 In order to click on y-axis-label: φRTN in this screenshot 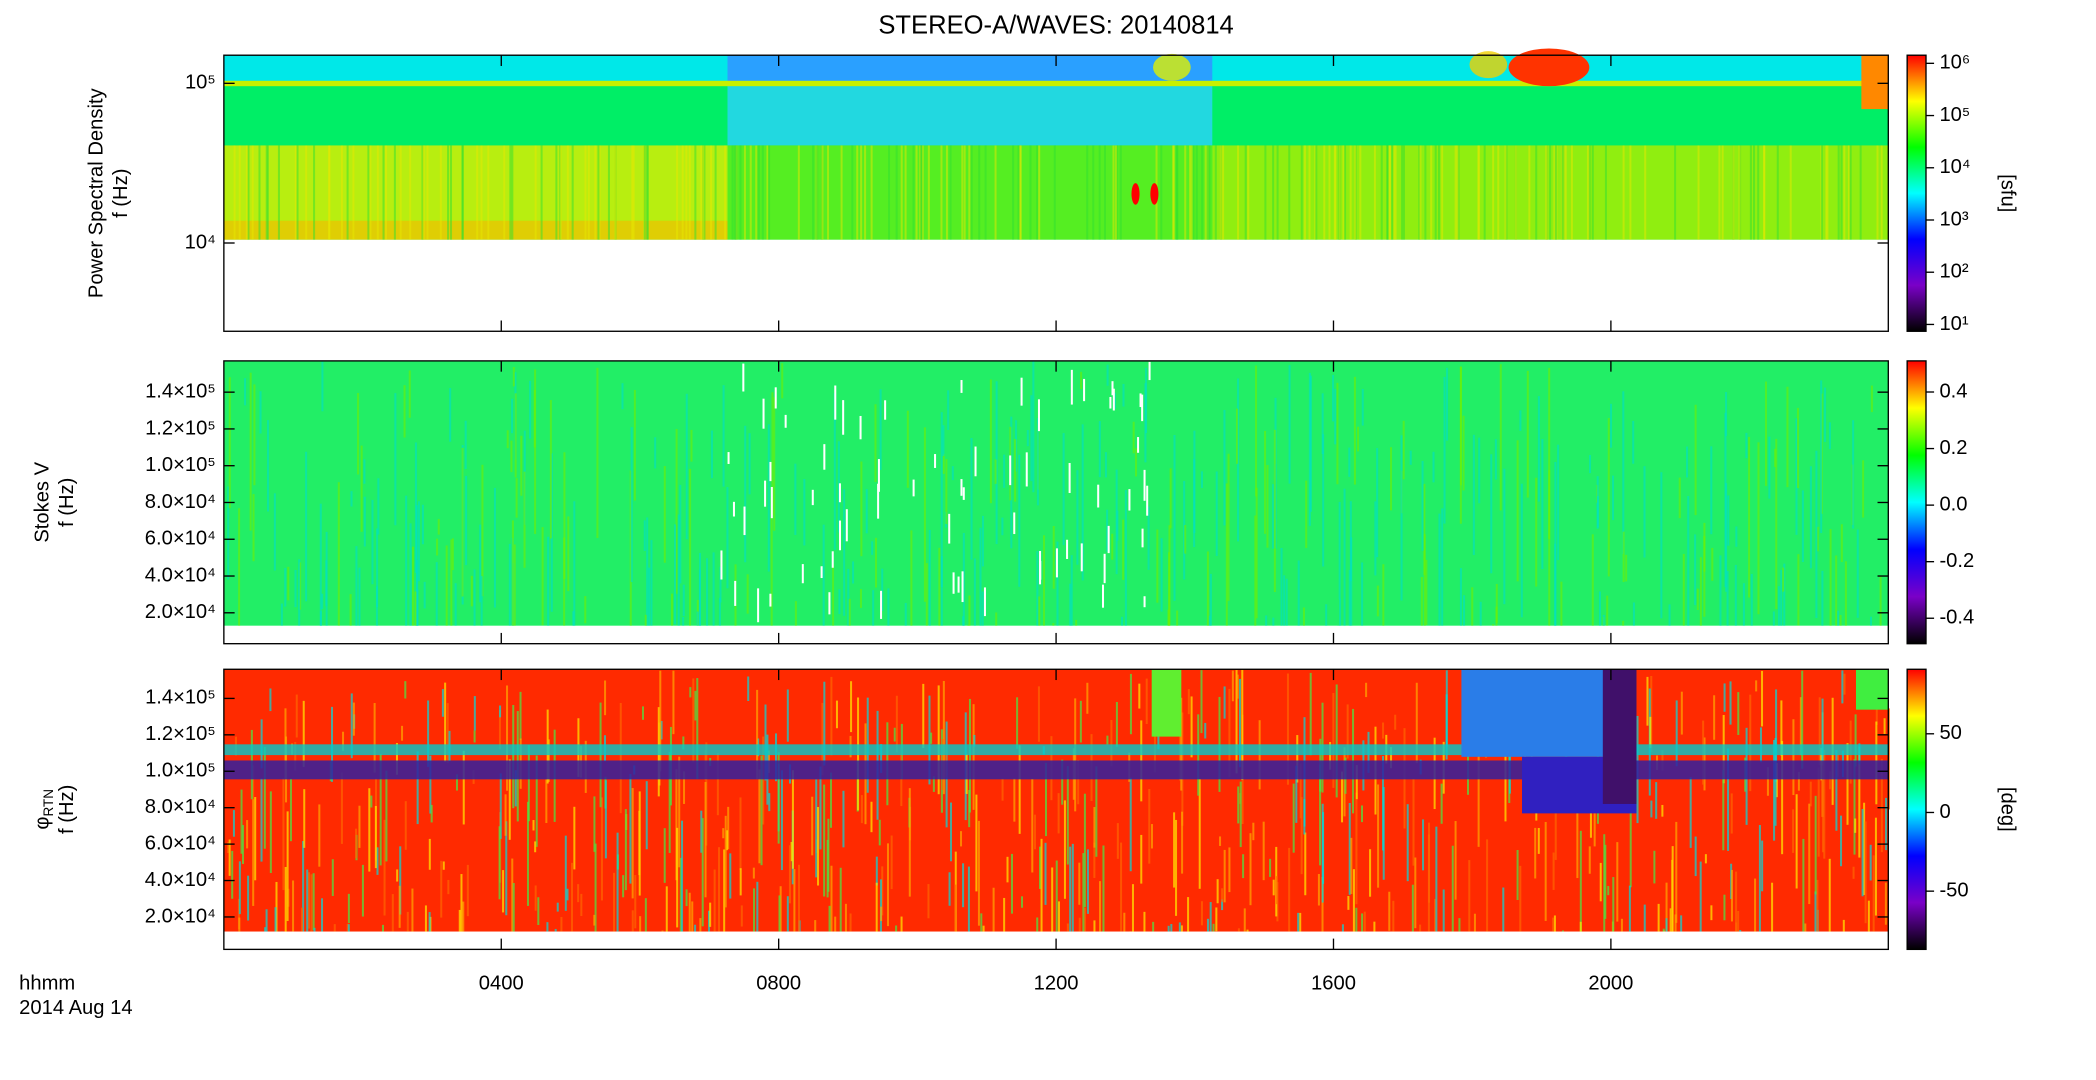, I will do `click(44, 809)`.